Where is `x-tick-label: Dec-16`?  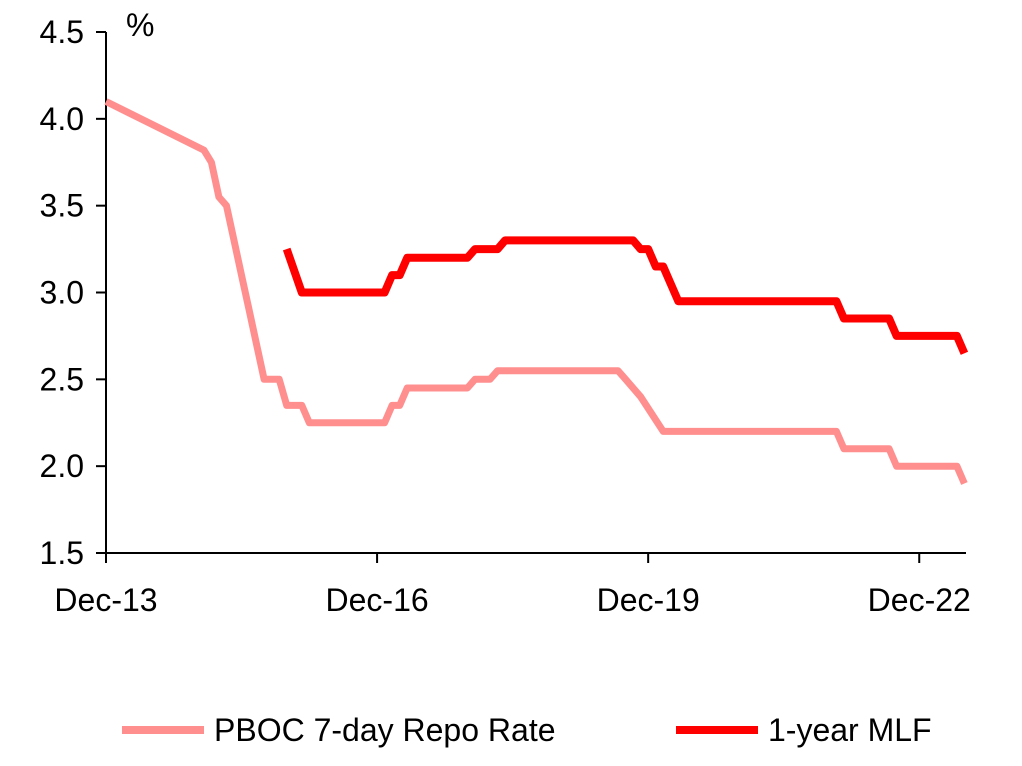
x-tick-label: Dec-16 is located at coordinates (377, 600).